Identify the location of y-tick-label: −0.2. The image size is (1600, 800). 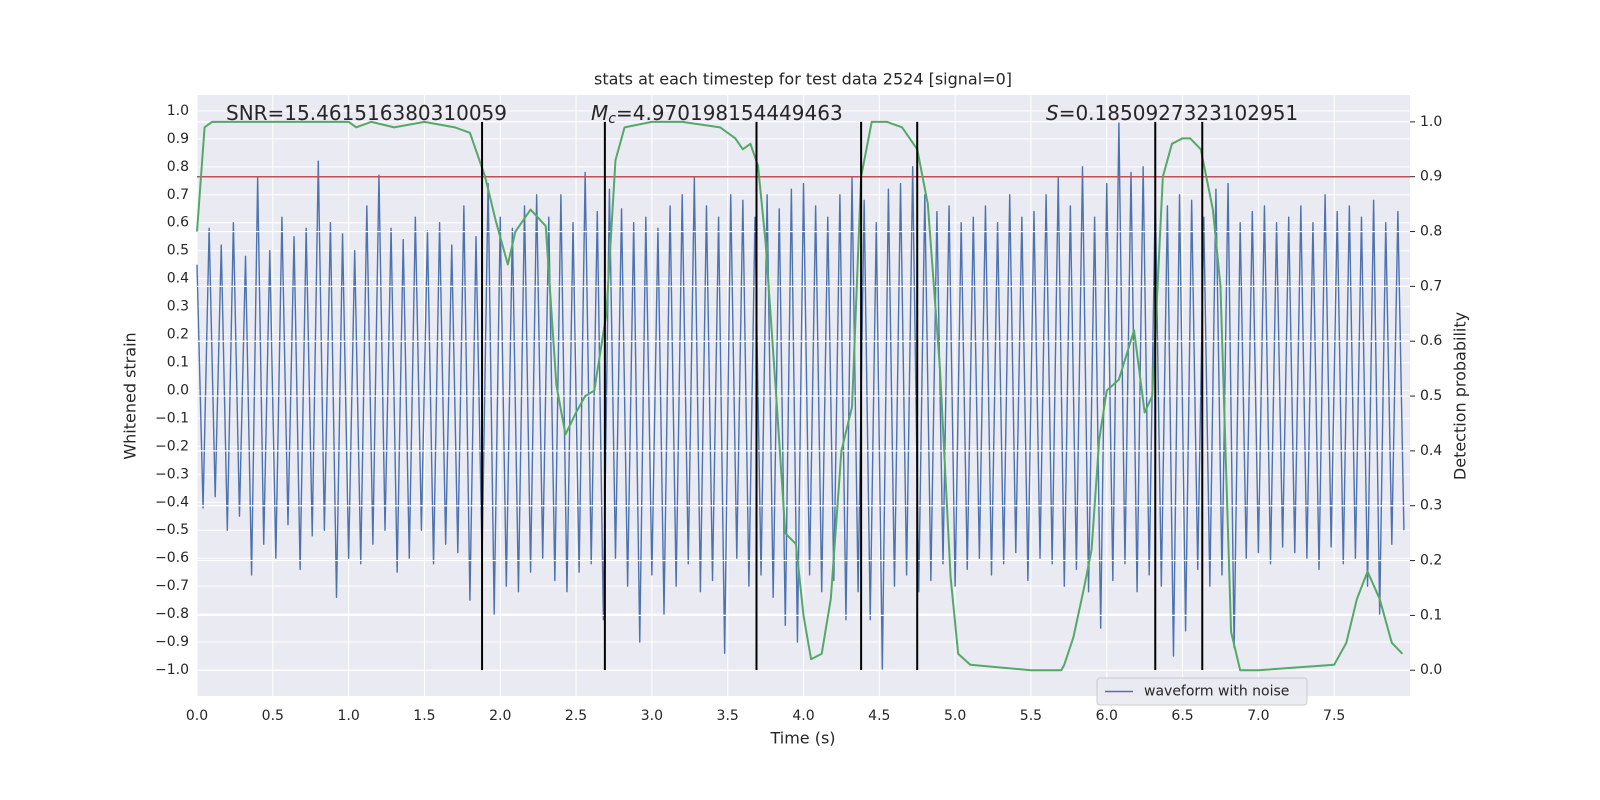
(172, 446).